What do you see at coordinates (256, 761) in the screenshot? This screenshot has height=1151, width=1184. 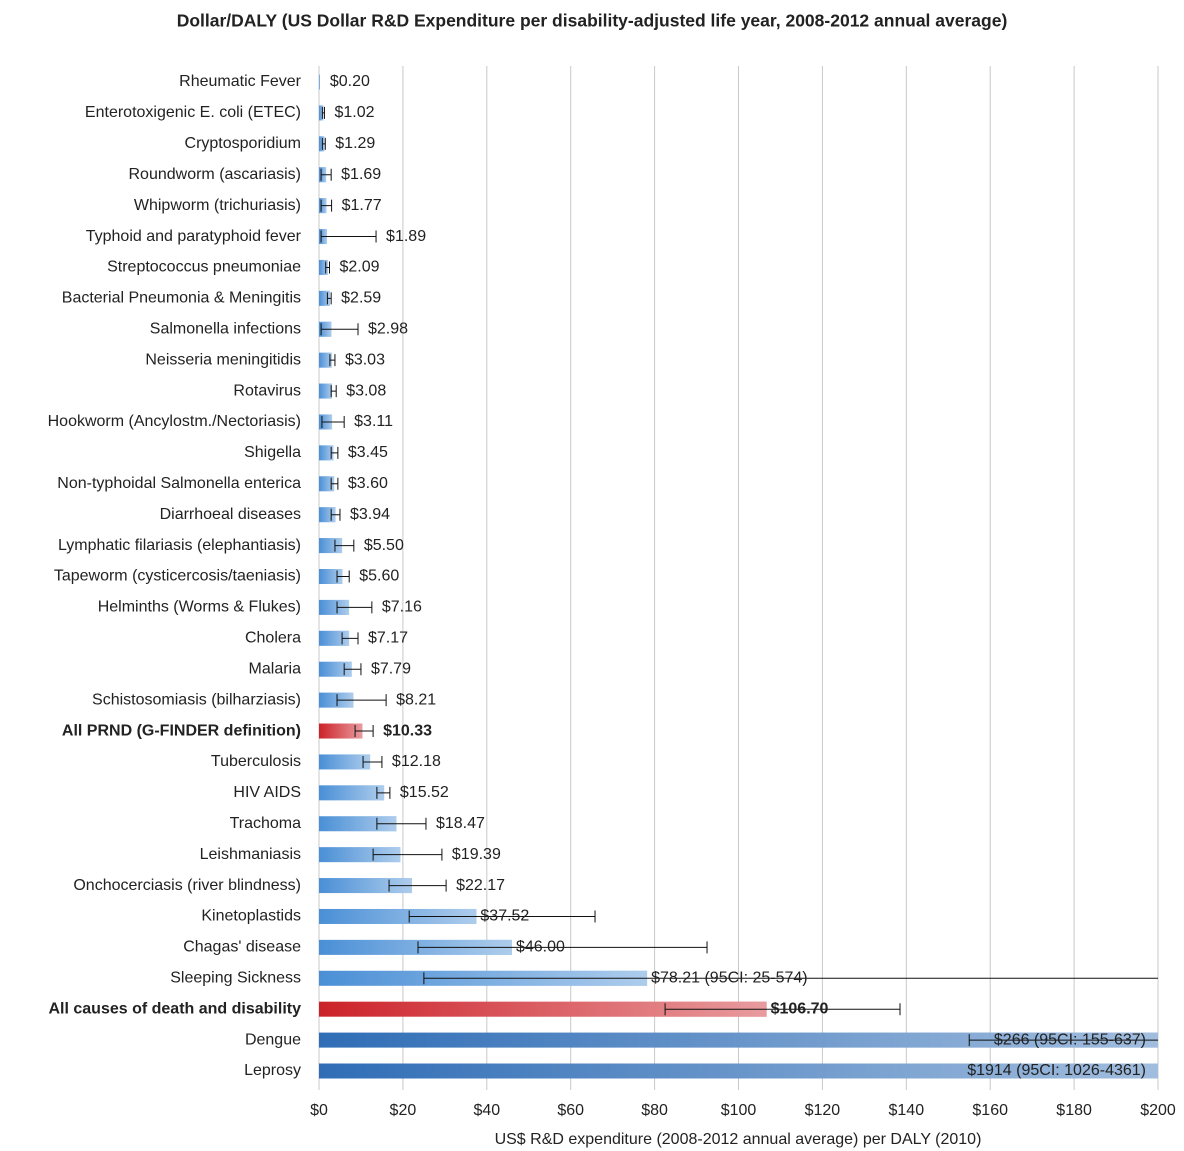 I see `category-label: Tuberculosis` at bounding box center [256, 761].